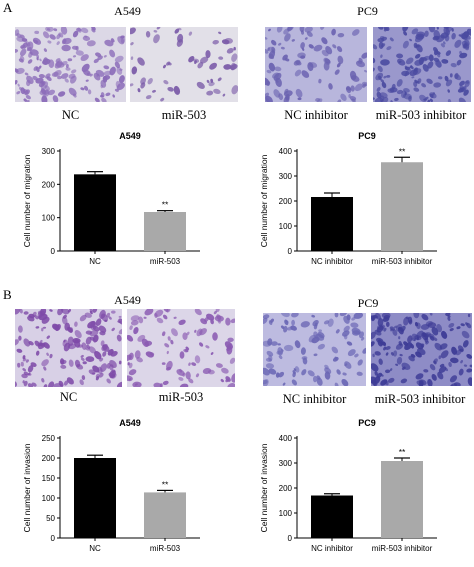 This screenshot has width=474, height=567. What do you see at coordinates (368, 303) in the screenshot?
I see `pc9-invasion-title: PC9` at bounding box center [368, 303].